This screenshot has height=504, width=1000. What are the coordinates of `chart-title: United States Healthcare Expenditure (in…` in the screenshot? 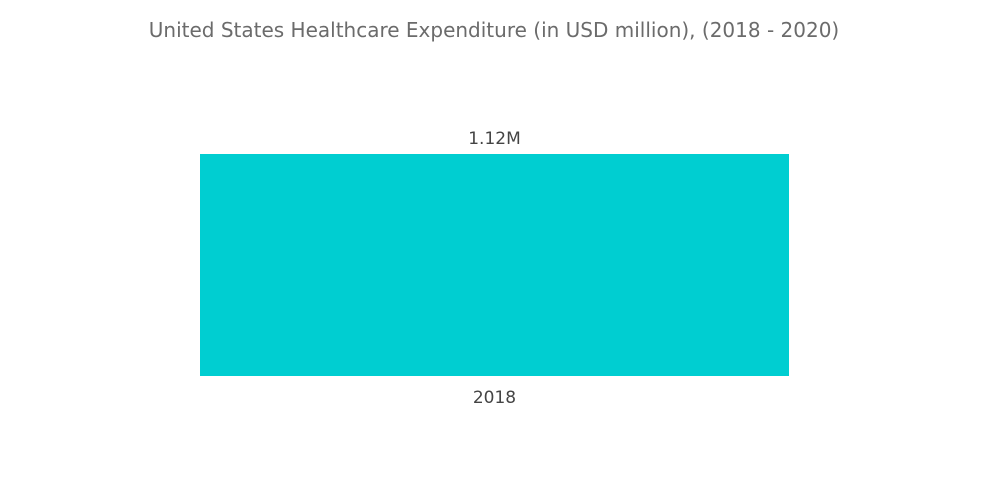 It's located at (494, 30).